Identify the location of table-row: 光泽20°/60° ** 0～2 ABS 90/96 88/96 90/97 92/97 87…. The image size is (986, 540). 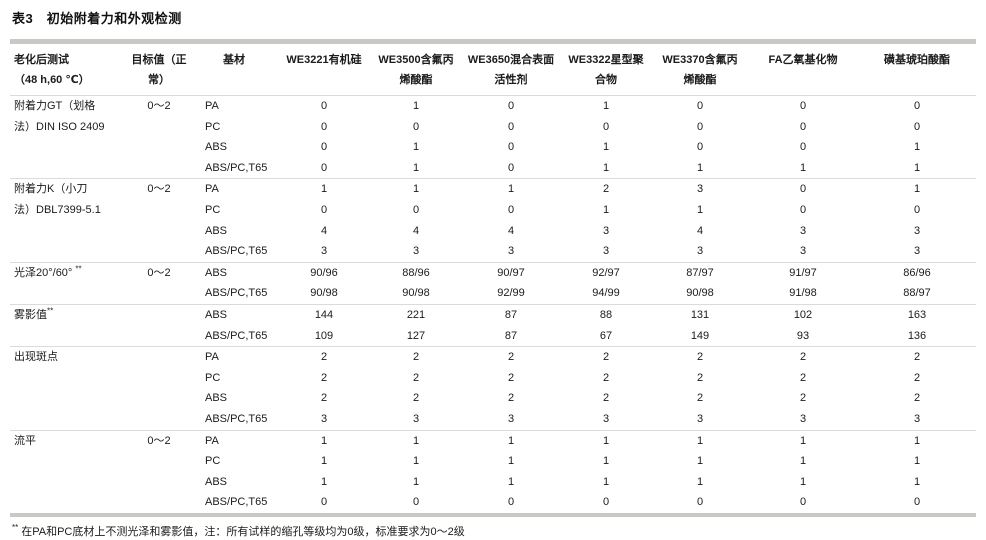
(493, 283).